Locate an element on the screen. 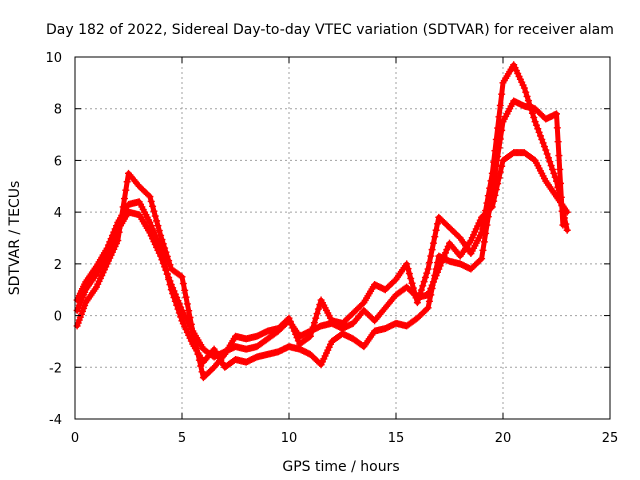 This screenshot has width=640, height=480. y-tick-label: 6 is located at coordinates (58, 161).